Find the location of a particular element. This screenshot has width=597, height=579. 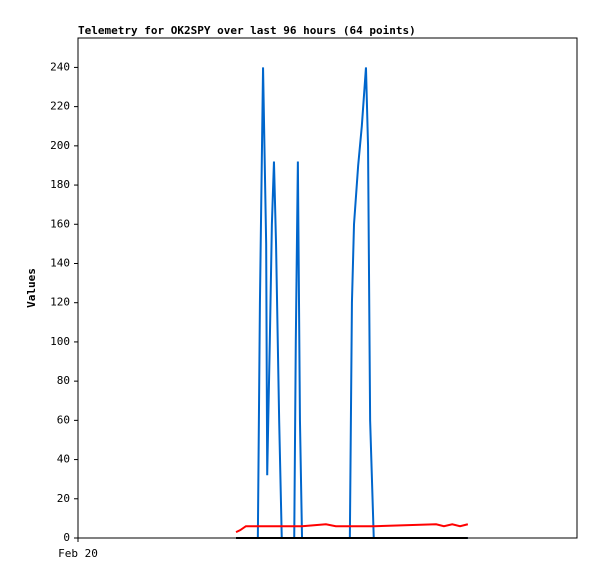

y-tick-label: 60 is located at coordinates (63, 419).